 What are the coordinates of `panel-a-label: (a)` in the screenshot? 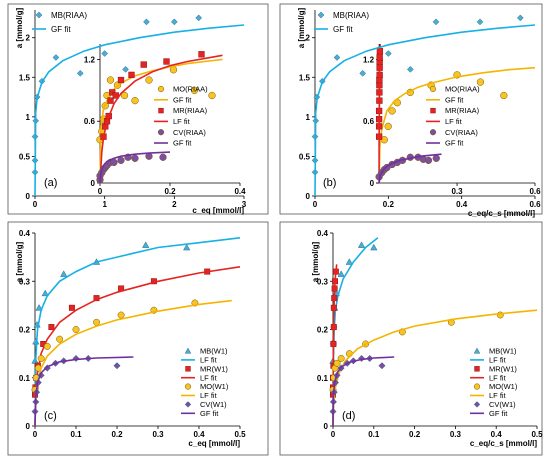 It's located at (50, 183).